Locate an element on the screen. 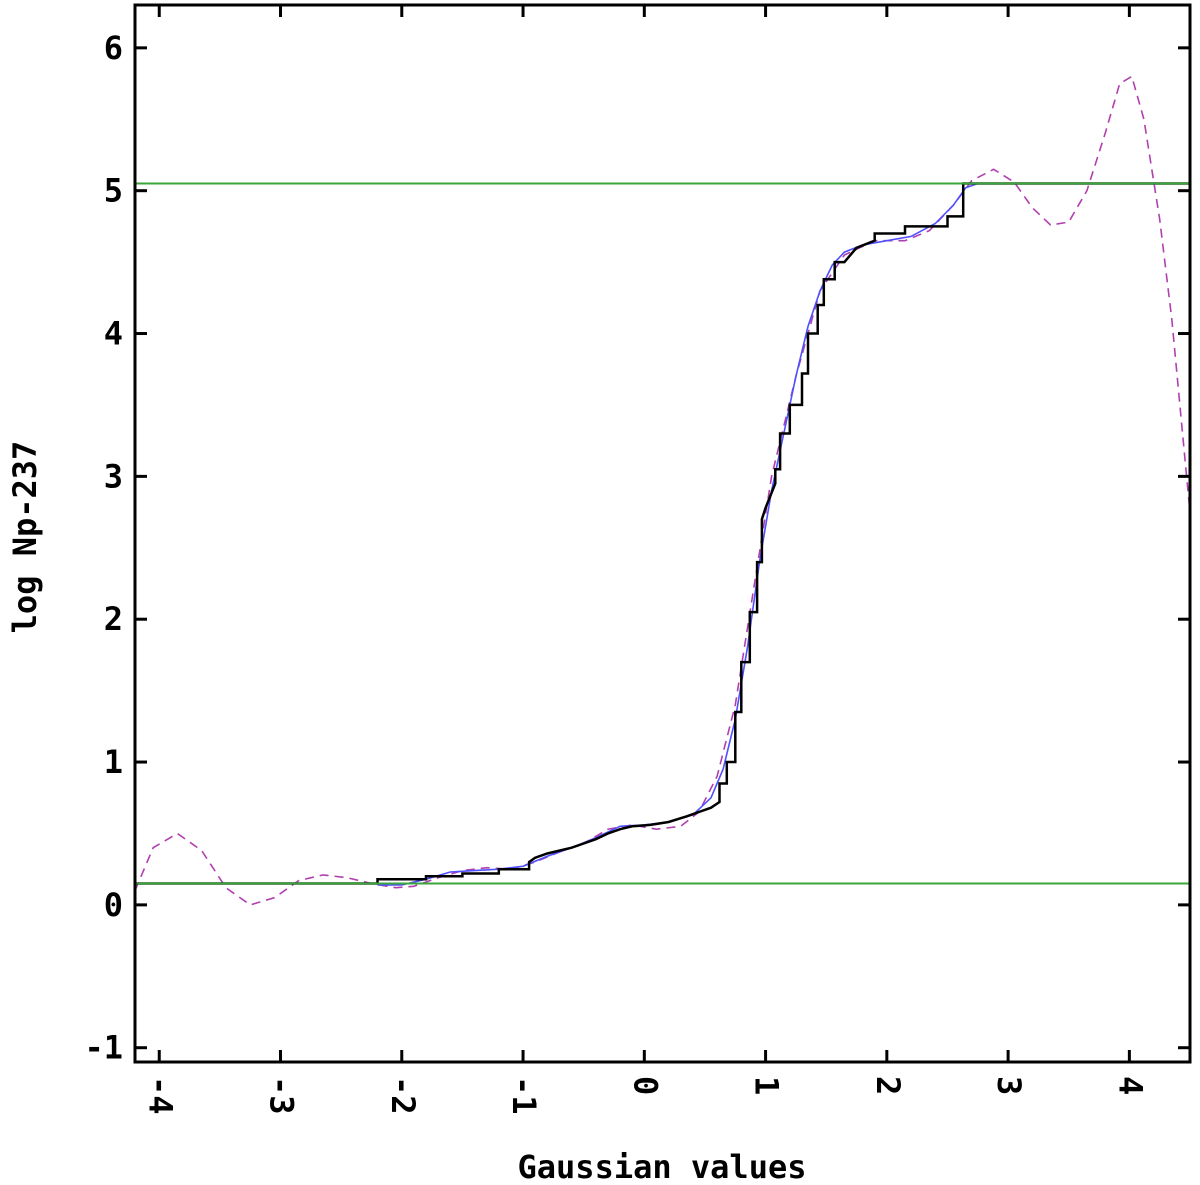  y-axis-title: log Np-237 is located at coordinates (25, 537).